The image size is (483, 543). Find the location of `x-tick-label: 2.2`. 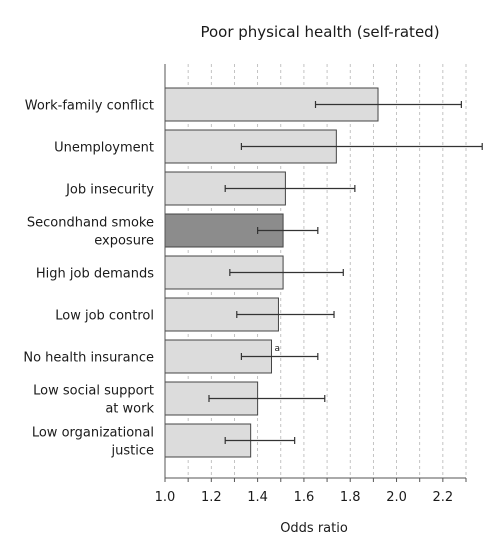

x-tick-label: 2.2 is located at coordinates (443, 497).